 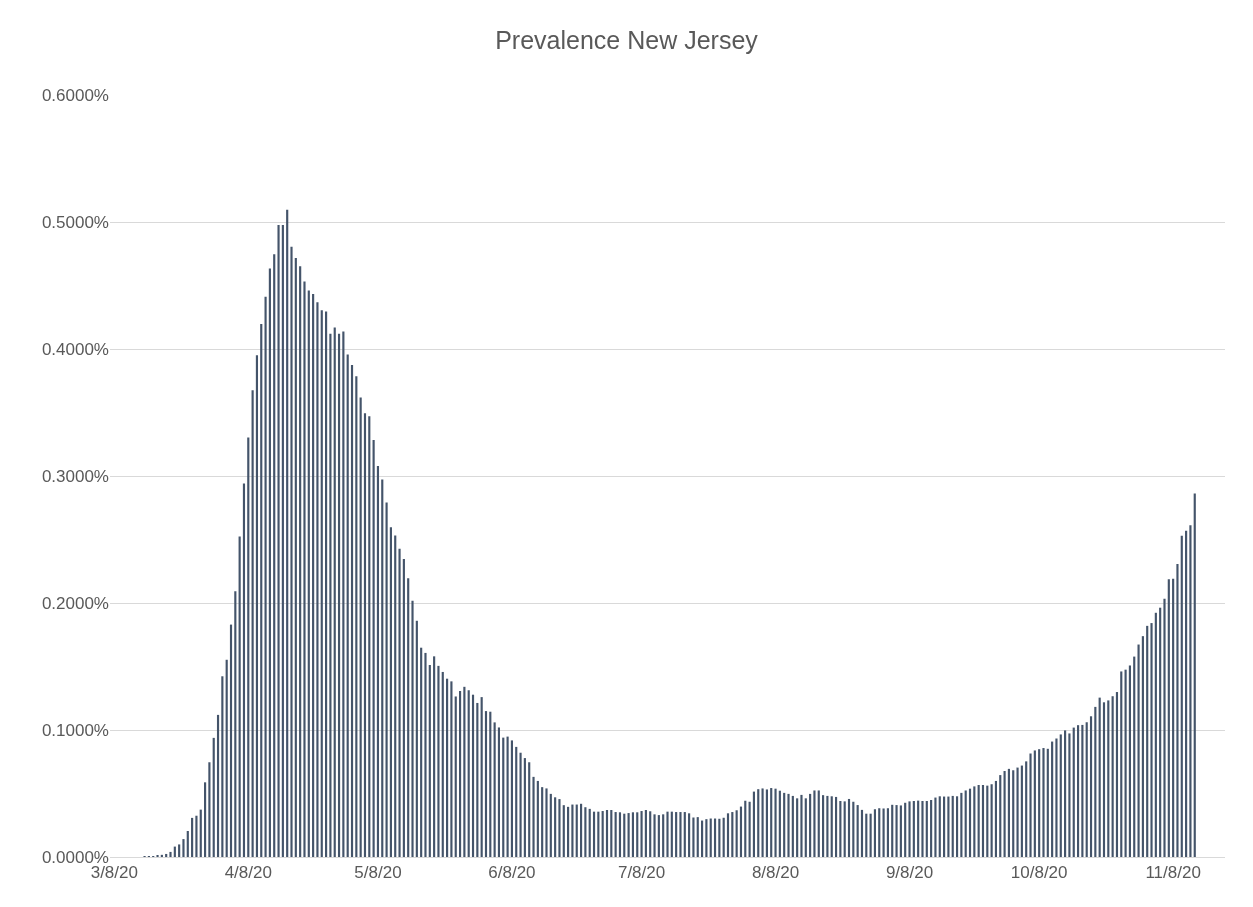 I want to click on x-tick-label: 6/8/20, so click(x=512, y=873).